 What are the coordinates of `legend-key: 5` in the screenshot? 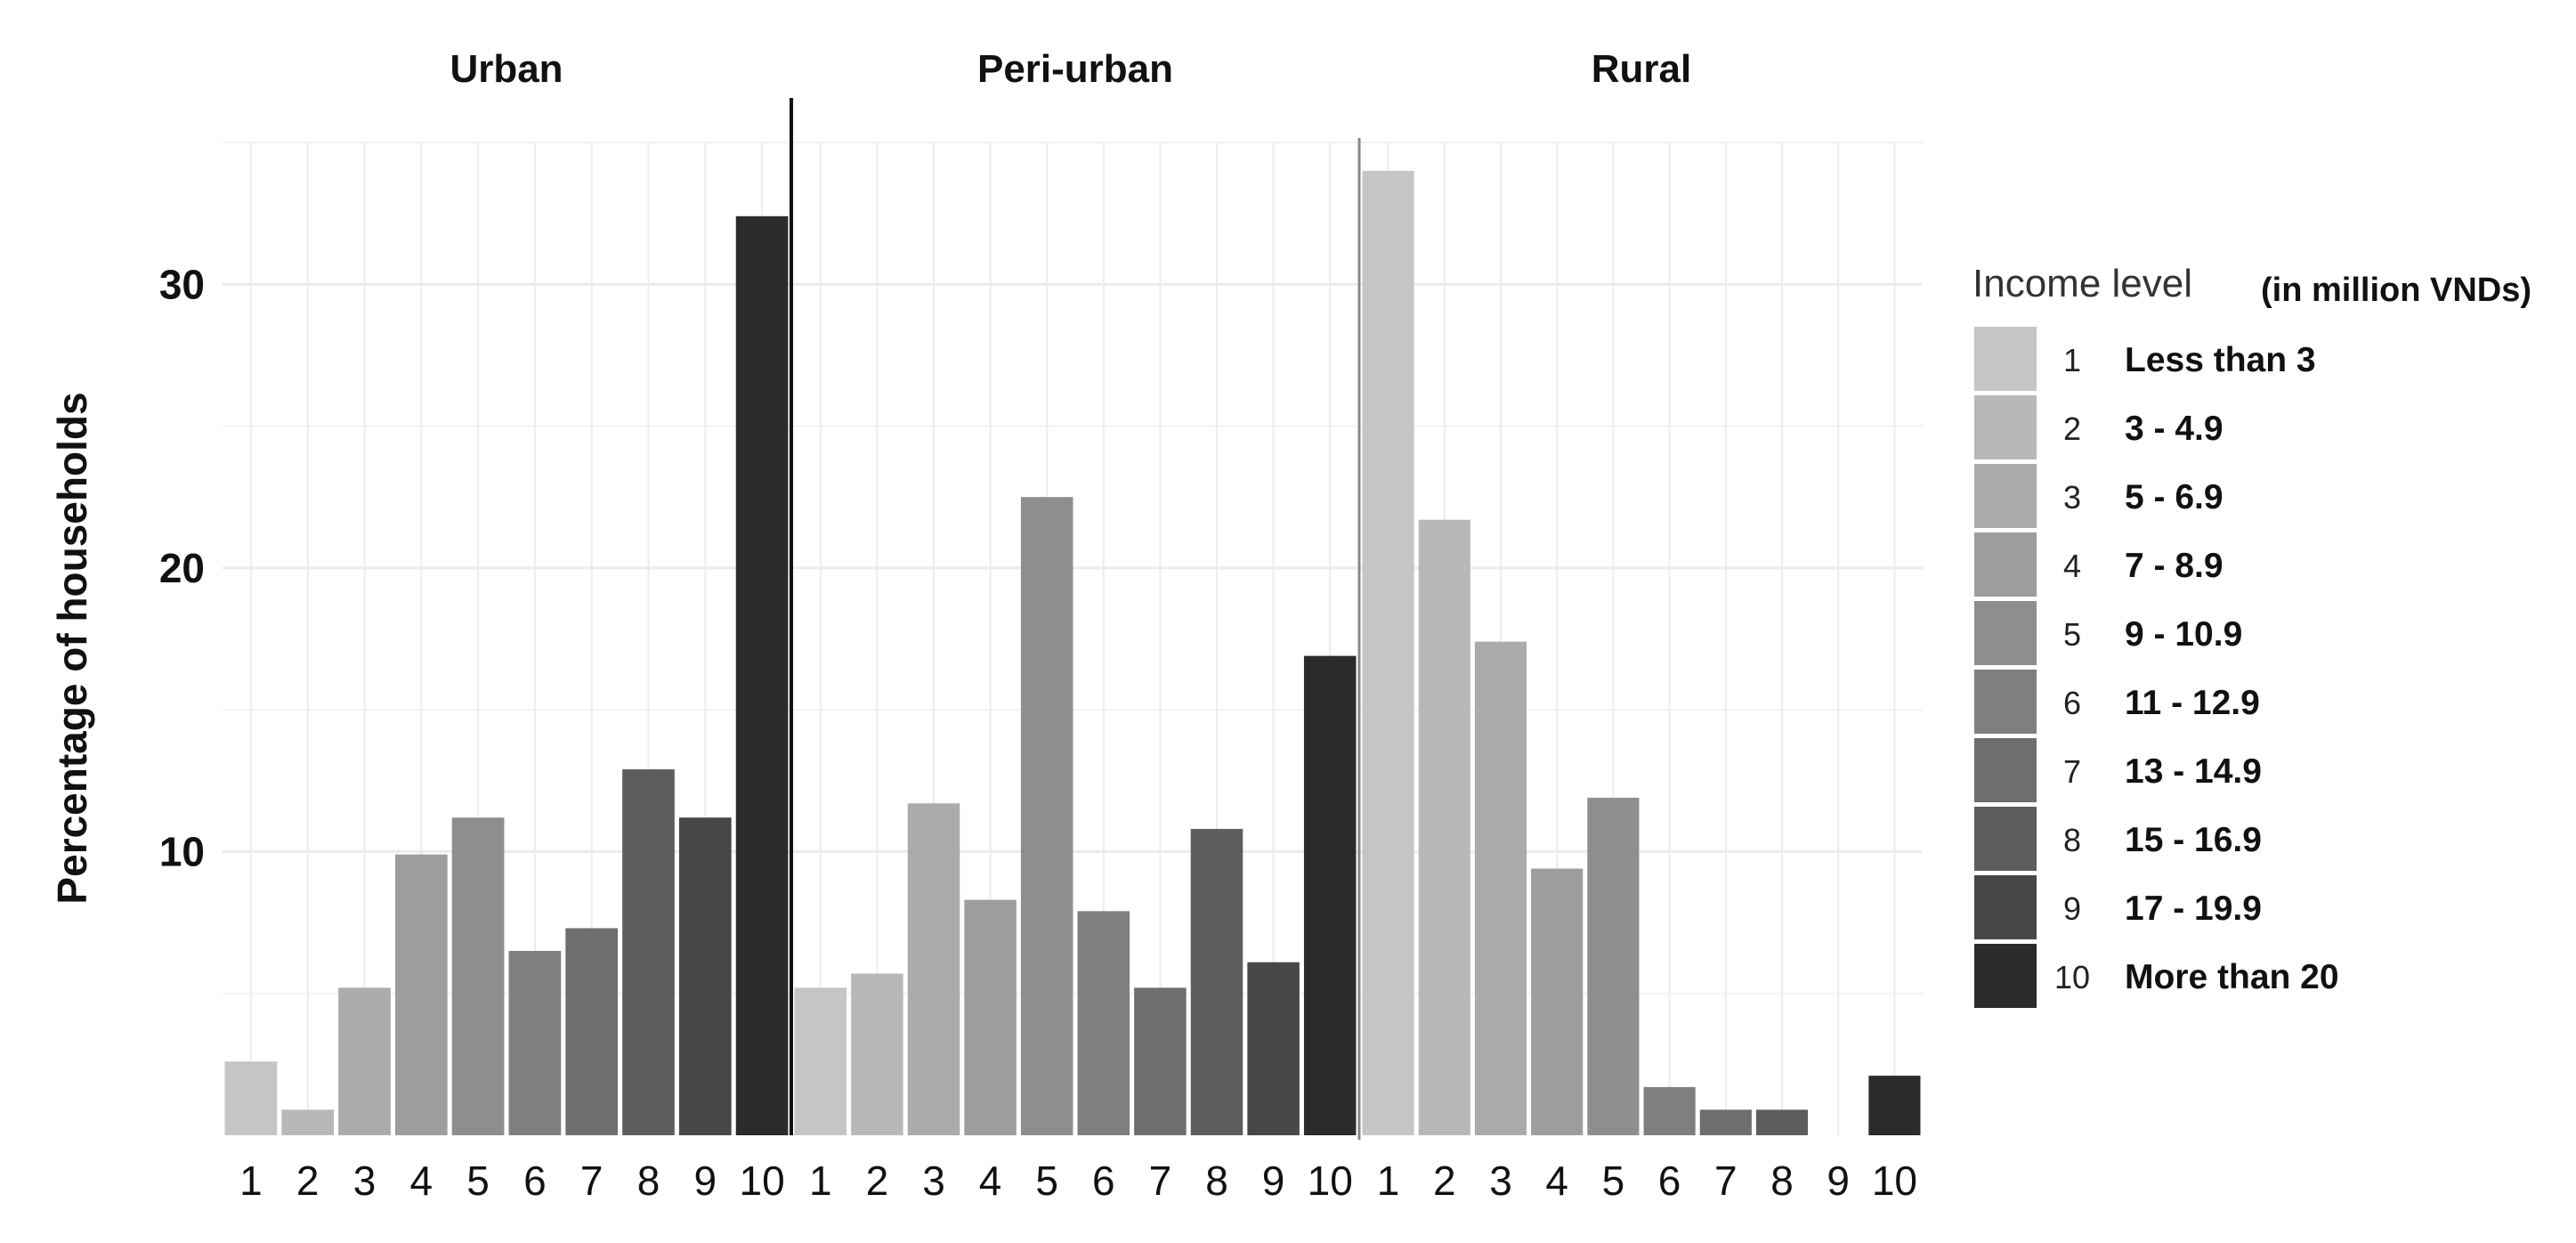 It's located at (2072, 634).